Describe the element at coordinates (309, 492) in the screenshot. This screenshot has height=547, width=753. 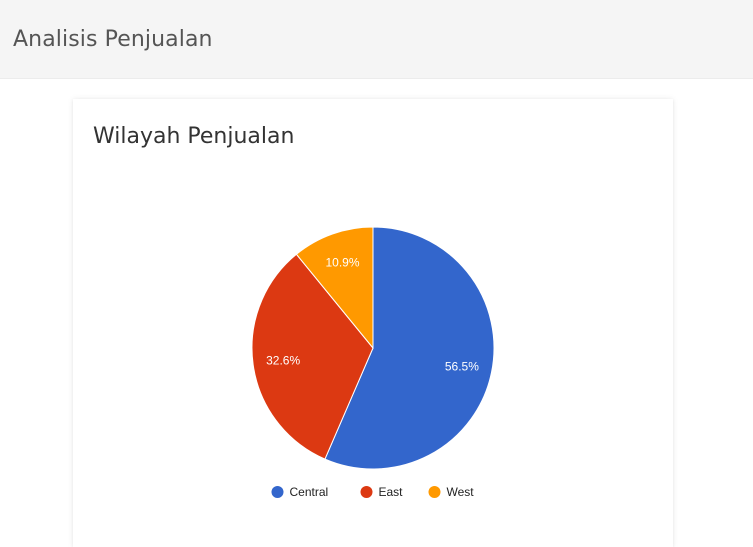
I see `legend-label-central: Central` at that location.